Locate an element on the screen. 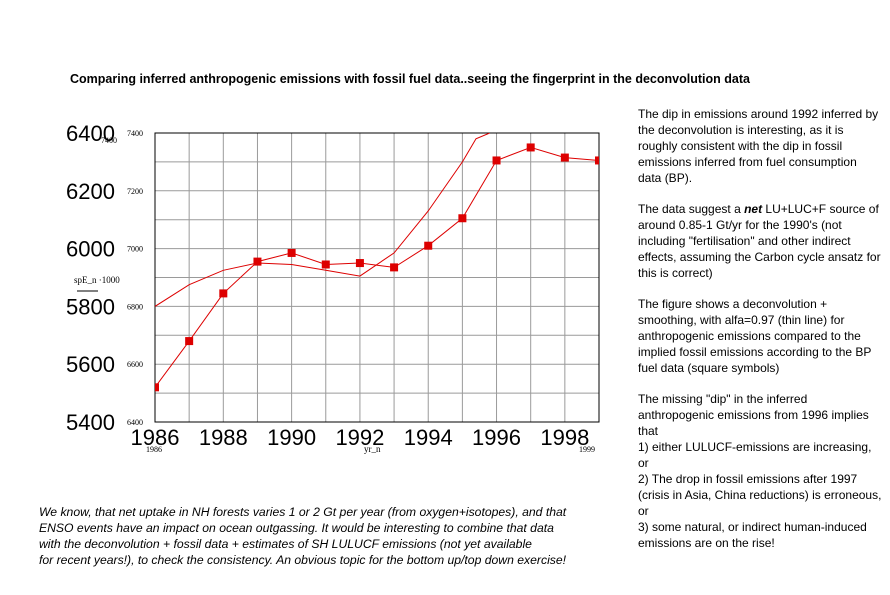  x-tick-label: 1992 is located at coordinates (359, 437).